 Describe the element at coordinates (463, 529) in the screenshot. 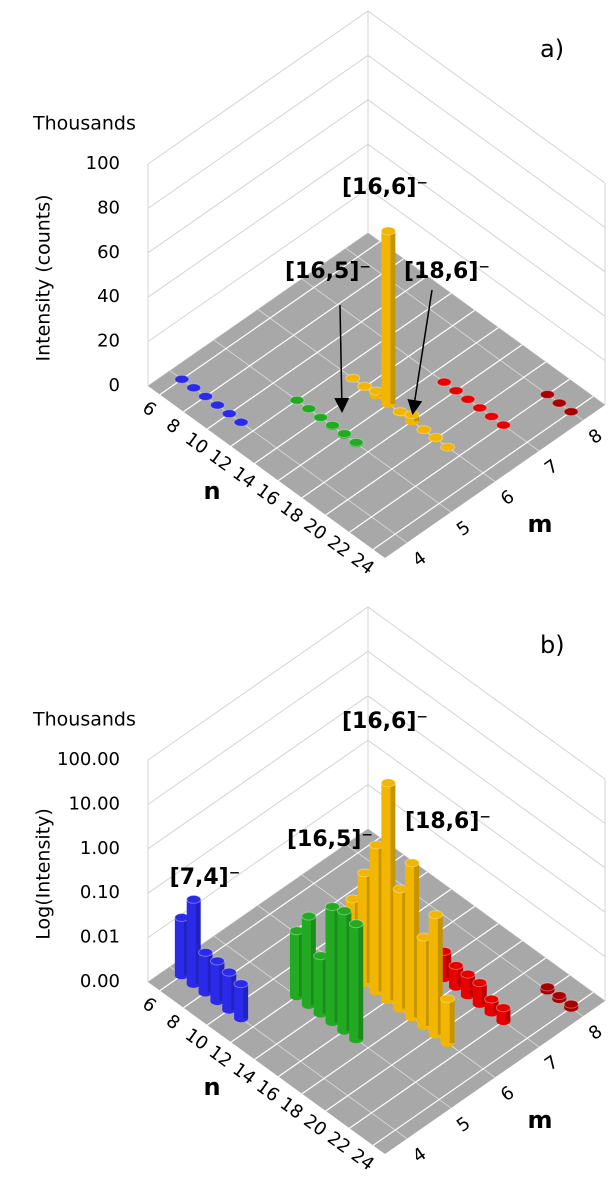

I see `z-tick-label: 5` at that location.